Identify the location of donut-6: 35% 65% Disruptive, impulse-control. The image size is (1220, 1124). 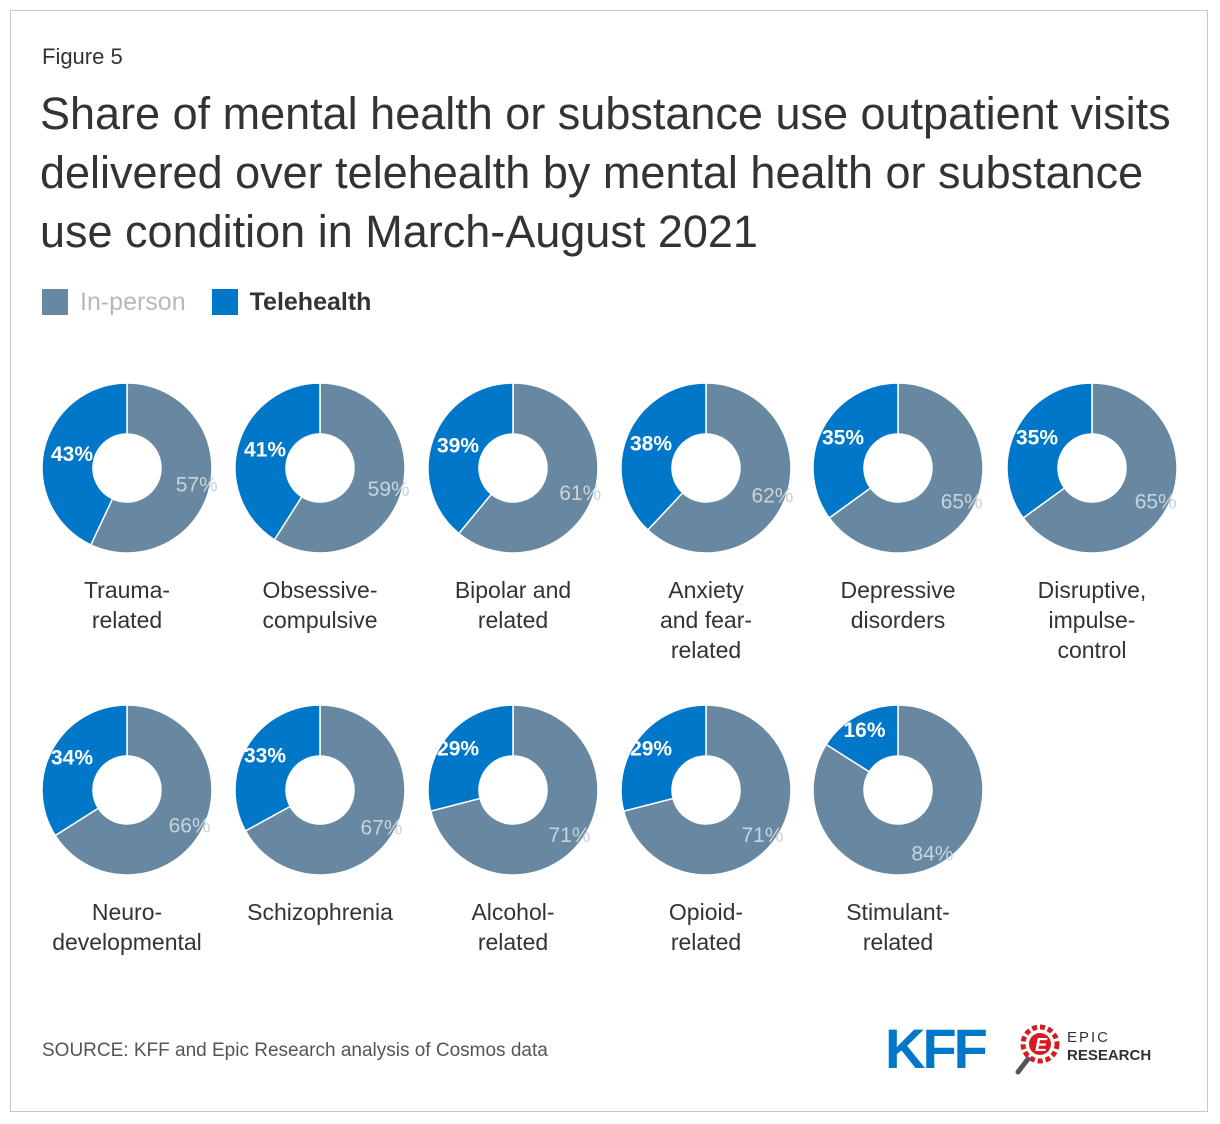
(1092, 522).